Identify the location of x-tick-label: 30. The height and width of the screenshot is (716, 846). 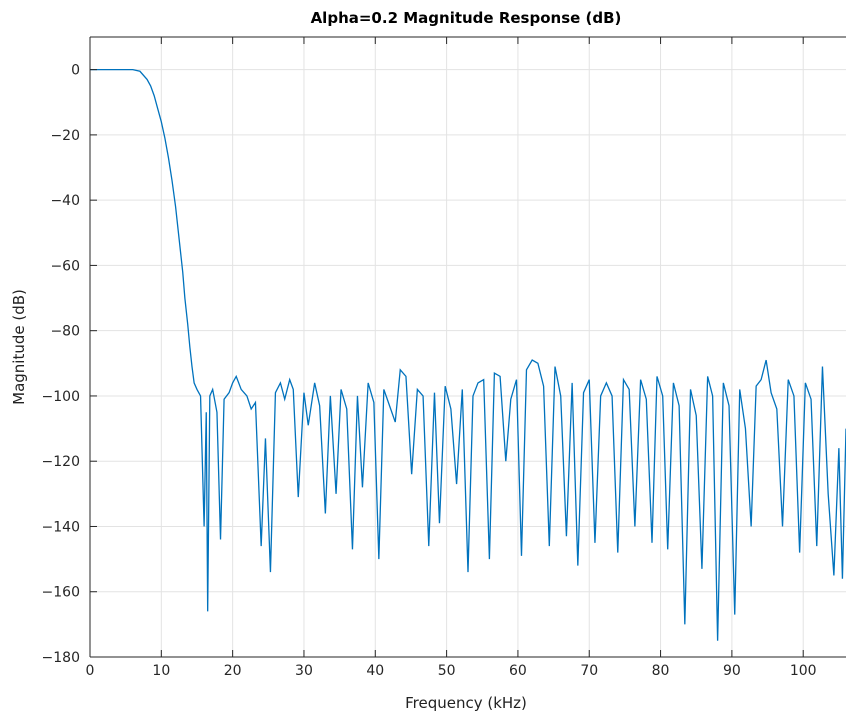
(304, 671).